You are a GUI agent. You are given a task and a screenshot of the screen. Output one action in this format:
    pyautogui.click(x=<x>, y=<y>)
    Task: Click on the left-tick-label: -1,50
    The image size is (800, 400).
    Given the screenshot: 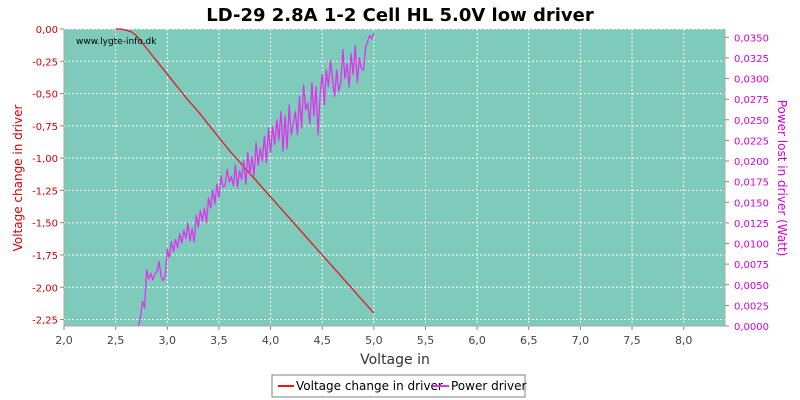 What is the action you would take?
    pyautogui.click(x=45, y=224)
    